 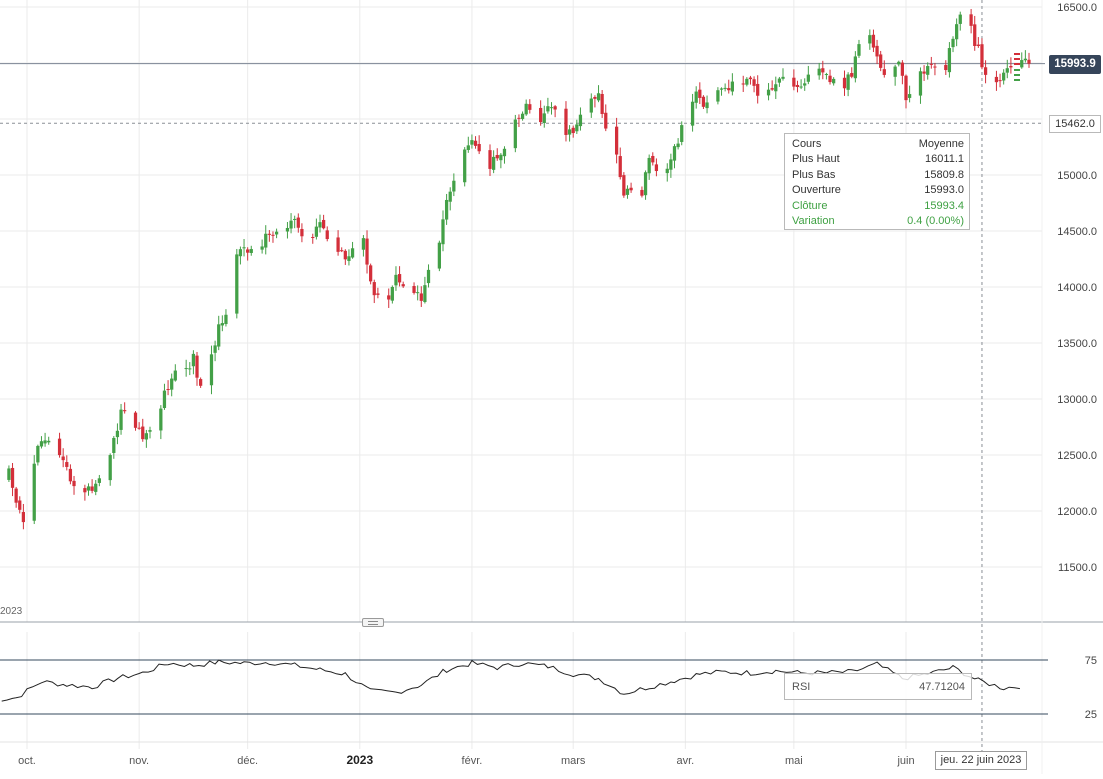 What do you see at coordinates (801, 686) in the screenshot?
I see `rsi-label: RSI` at bounding box center [801, 686].